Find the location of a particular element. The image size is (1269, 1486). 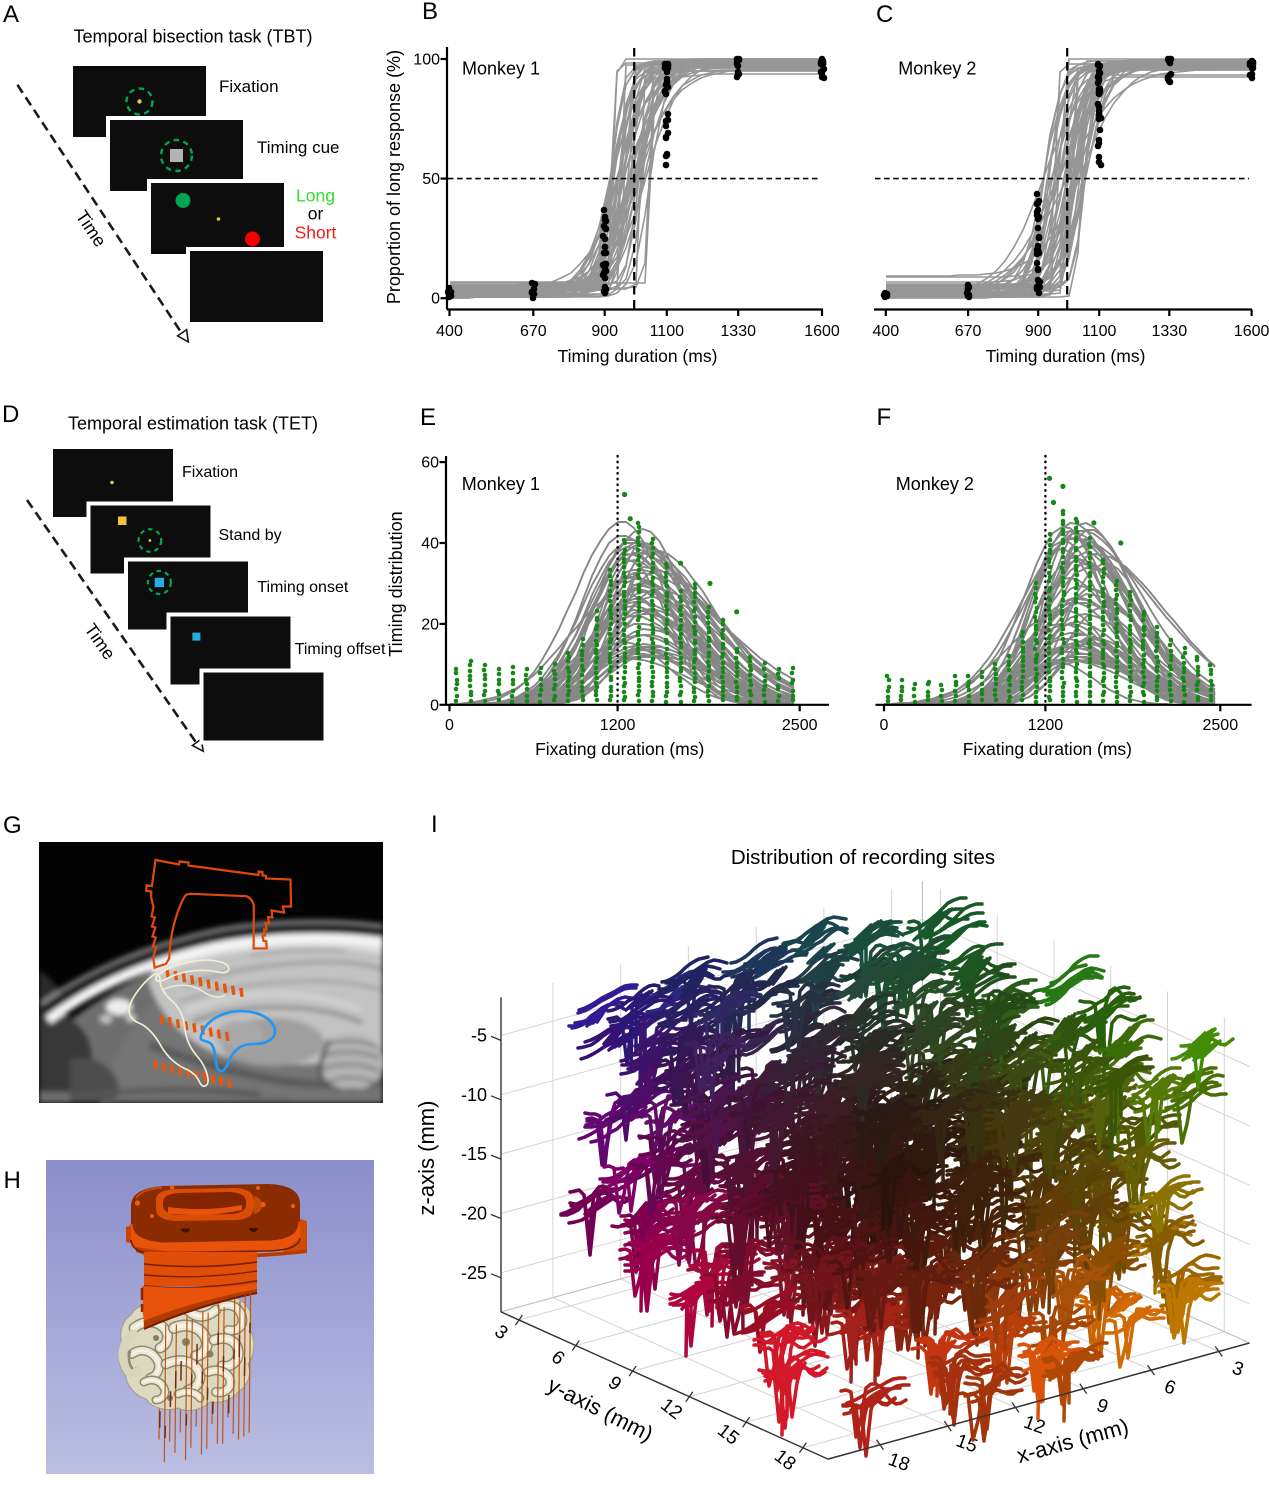

svg-text: C is located at coordinates (884, 14).